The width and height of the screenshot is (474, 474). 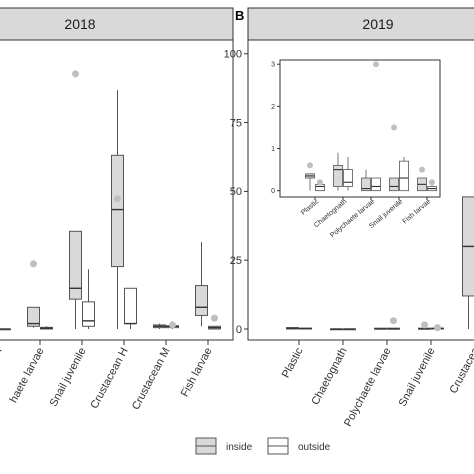 I want to click on inset-polychaete-larvae-outside-box, so click(x=376, y=184).